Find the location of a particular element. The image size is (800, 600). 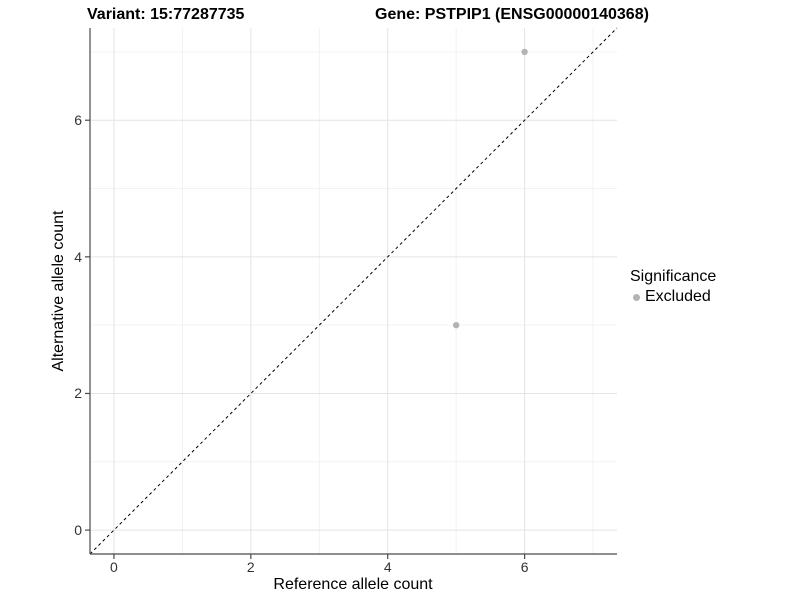

plot-title-variant: Variant: 15:77287735 is located at coordinates (166, 14).